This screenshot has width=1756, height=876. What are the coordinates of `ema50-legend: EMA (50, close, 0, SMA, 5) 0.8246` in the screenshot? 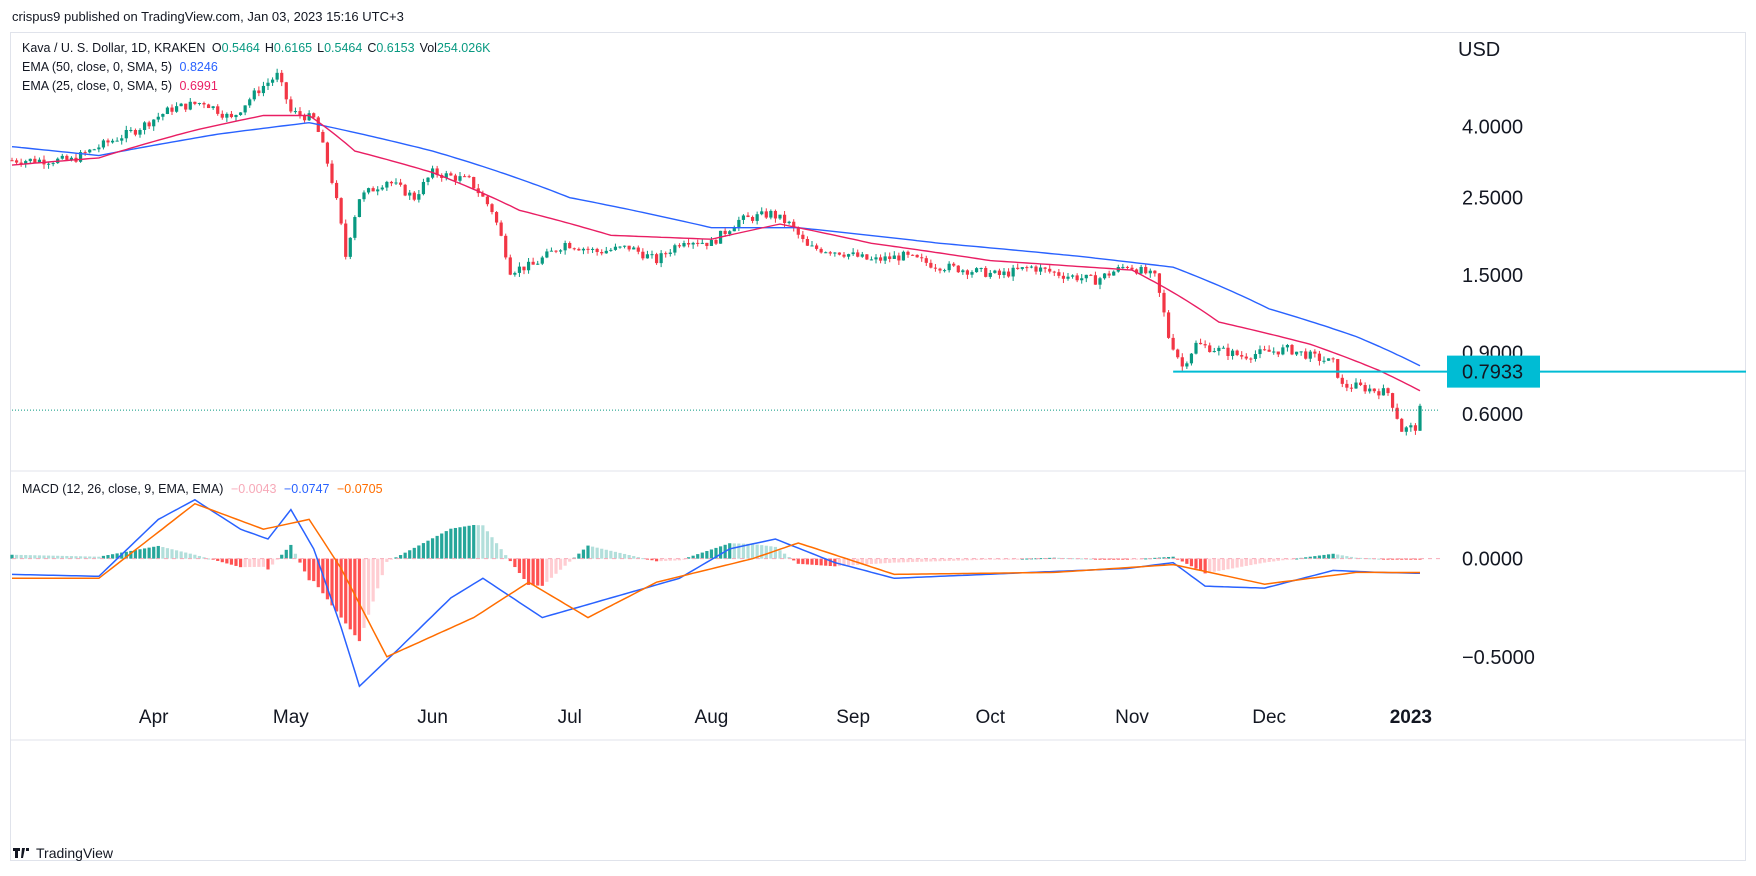 It's located at (120, 67).